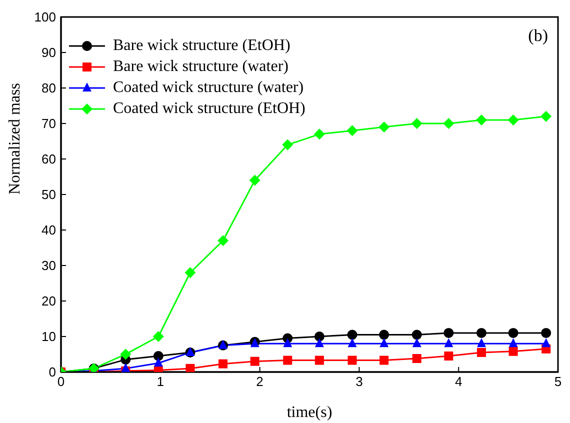  What do you see at coordinates (49, 230) in the screenshot?
I see `y-tick-label: 40` at bounding box center [49, 230].